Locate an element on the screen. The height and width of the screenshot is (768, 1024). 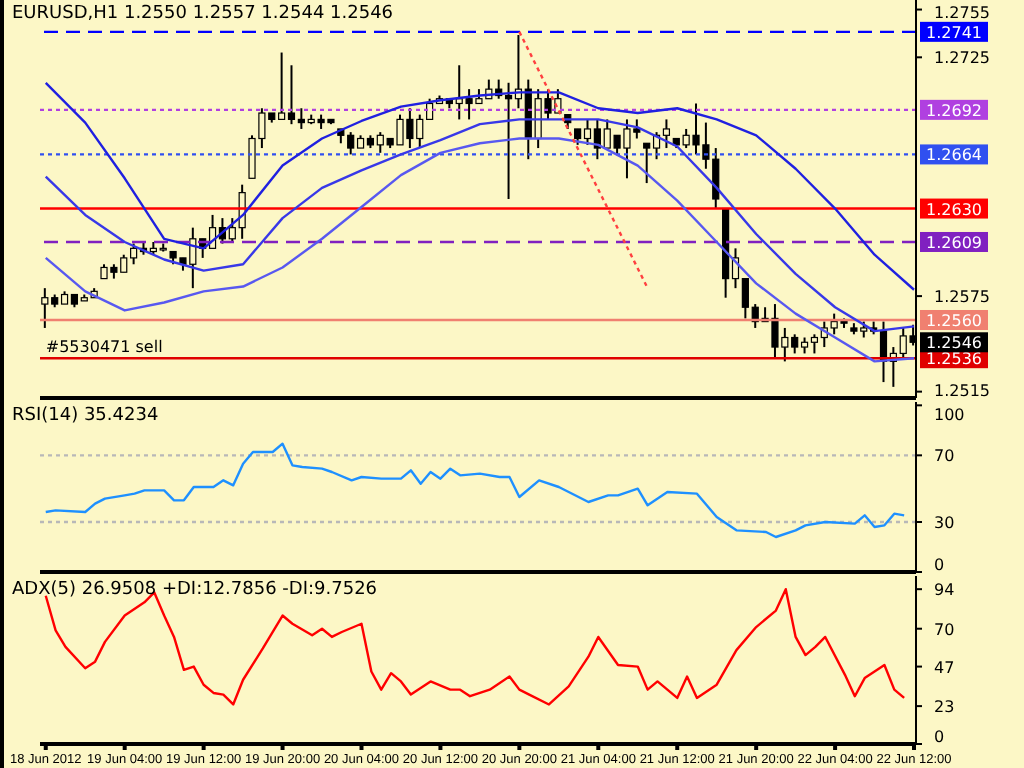
text: 1.2546 is located at coordinates (954, 343).